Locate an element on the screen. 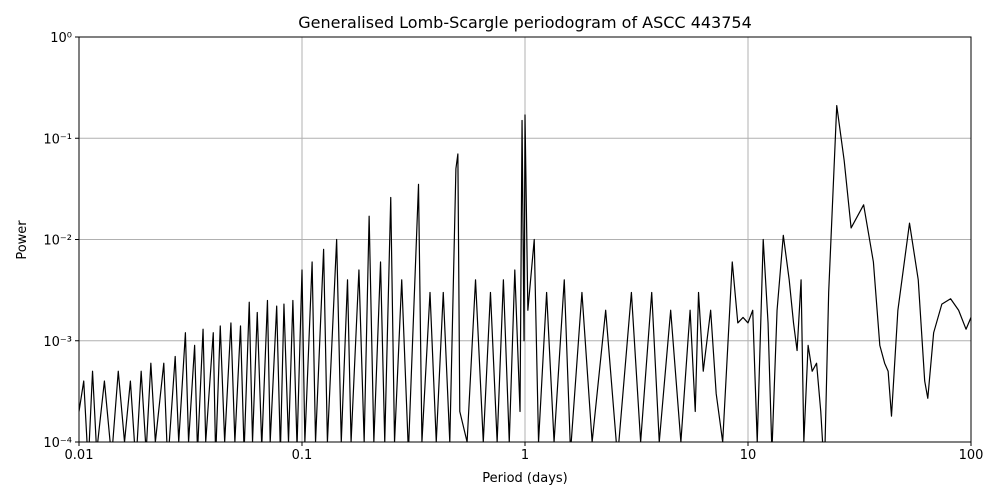  y-tick-label: 10⁻² is located at coordinates (57, 241).